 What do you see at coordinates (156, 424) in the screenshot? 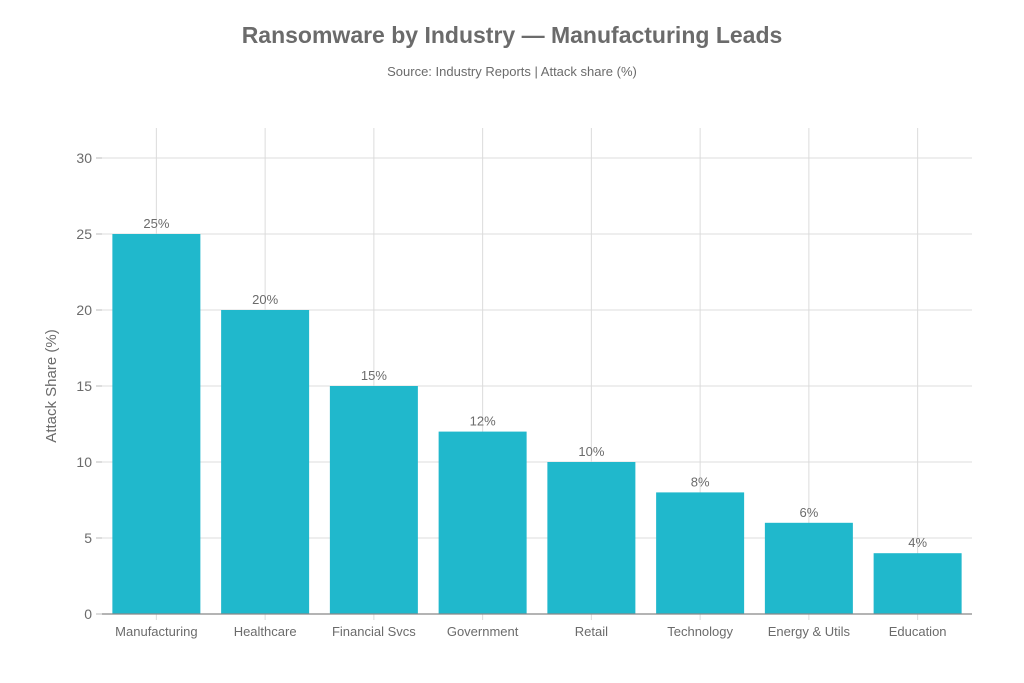
I see `bar-manufacturing` at bounding box center [156, 424].